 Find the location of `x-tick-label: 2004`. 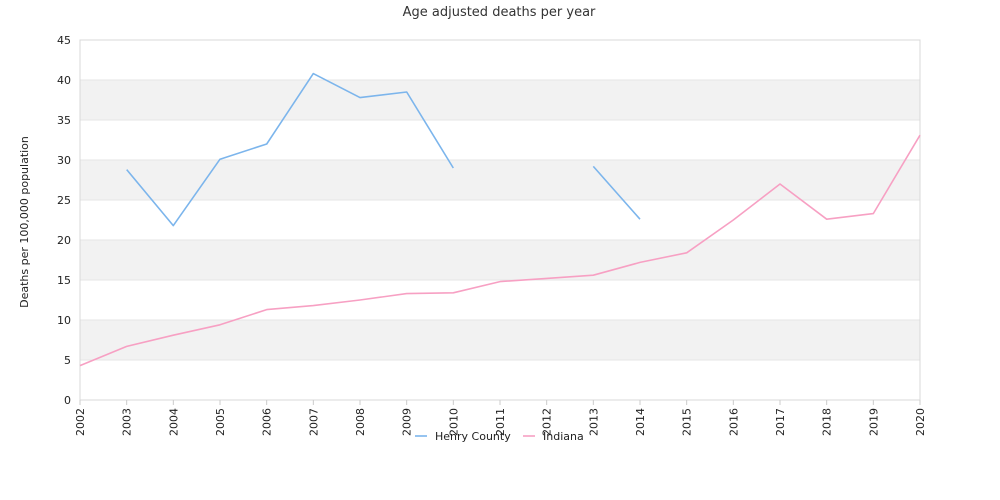

x-tick-label: 2004 is located at coordinates (173, 422).